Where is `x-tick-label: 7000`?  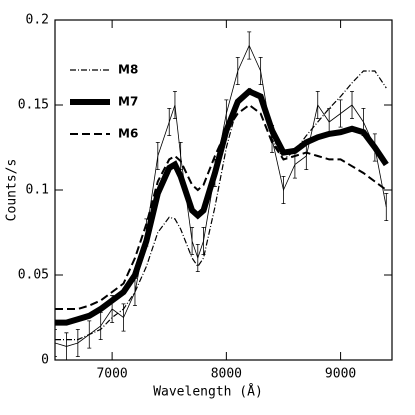
x-tick-label: 7000 is located at coordinates (111, 374).